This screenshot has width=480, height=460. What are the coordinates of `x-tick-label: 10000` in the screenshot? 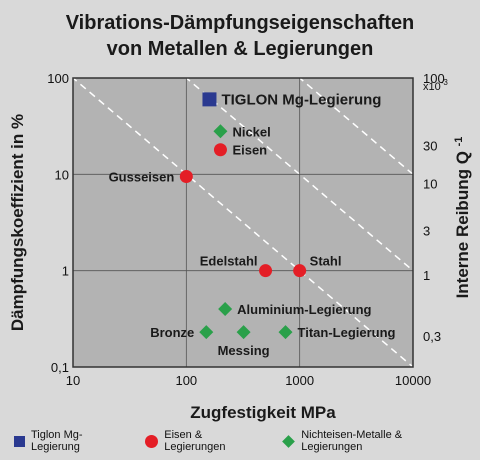 It's located at (413, 380).